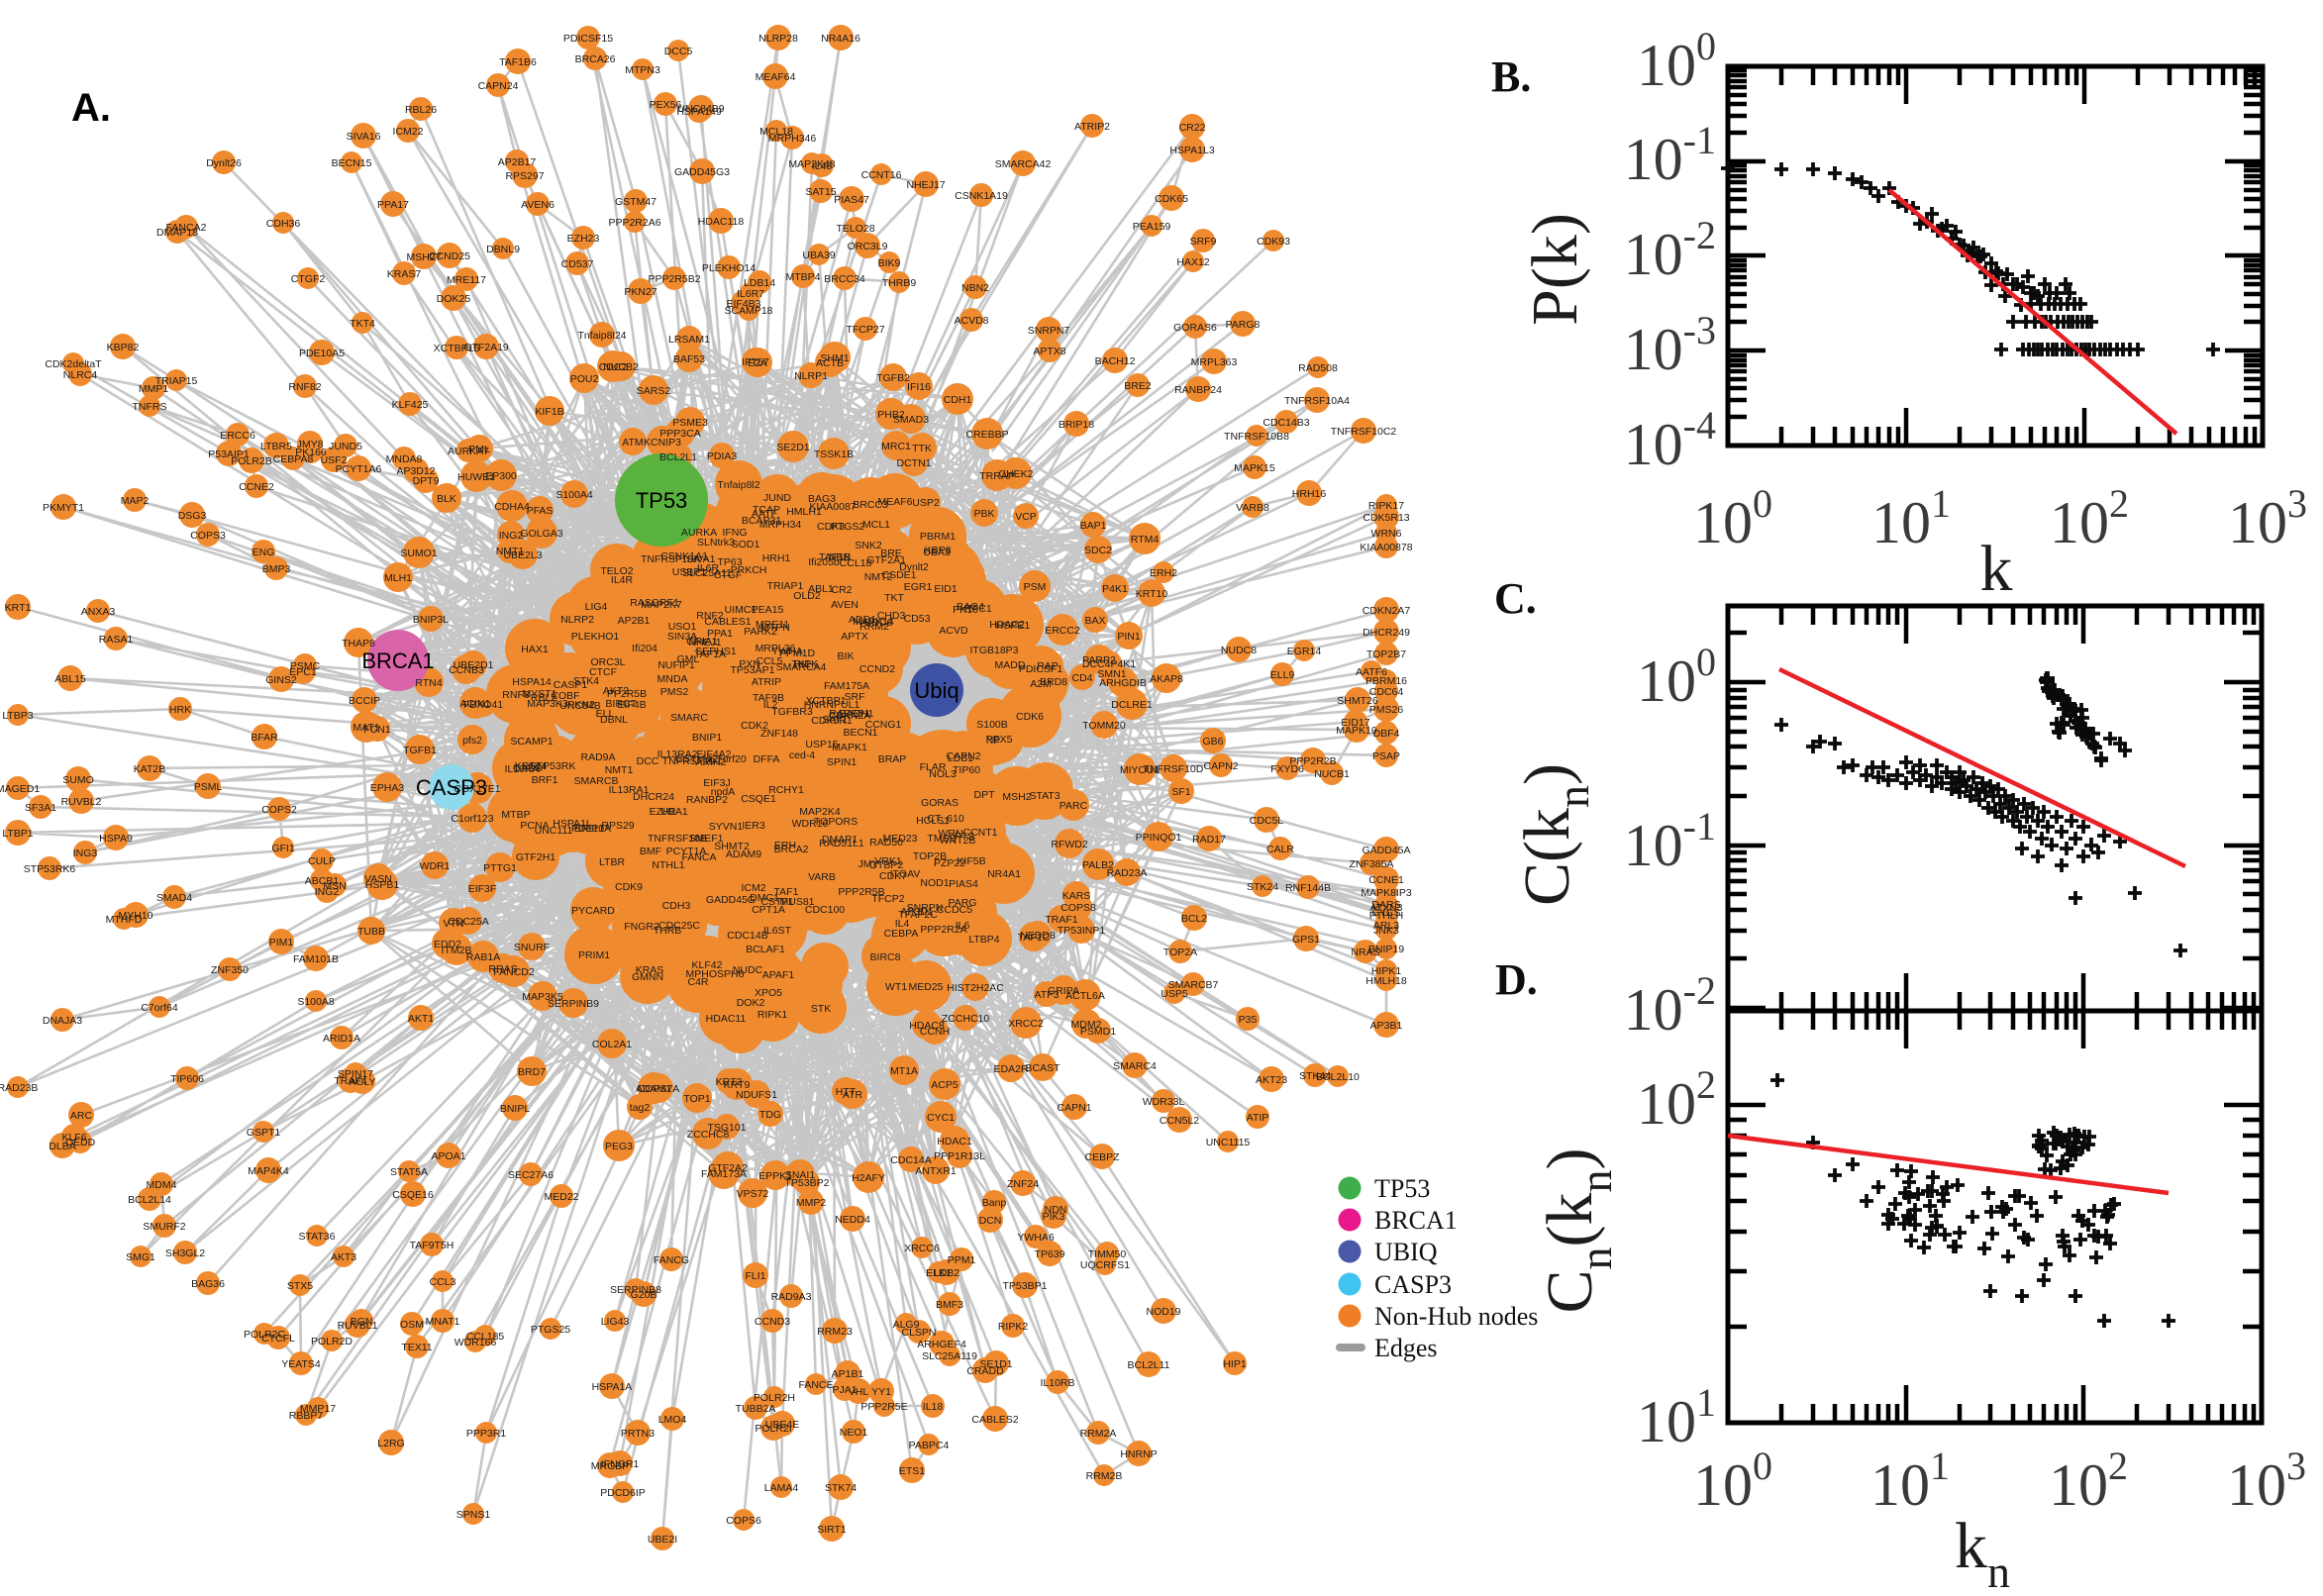  What do you see at coordinates (416, 1348) in the screenshot?
I see `svg-text: TEX11` at bounding box center [416, 1348].